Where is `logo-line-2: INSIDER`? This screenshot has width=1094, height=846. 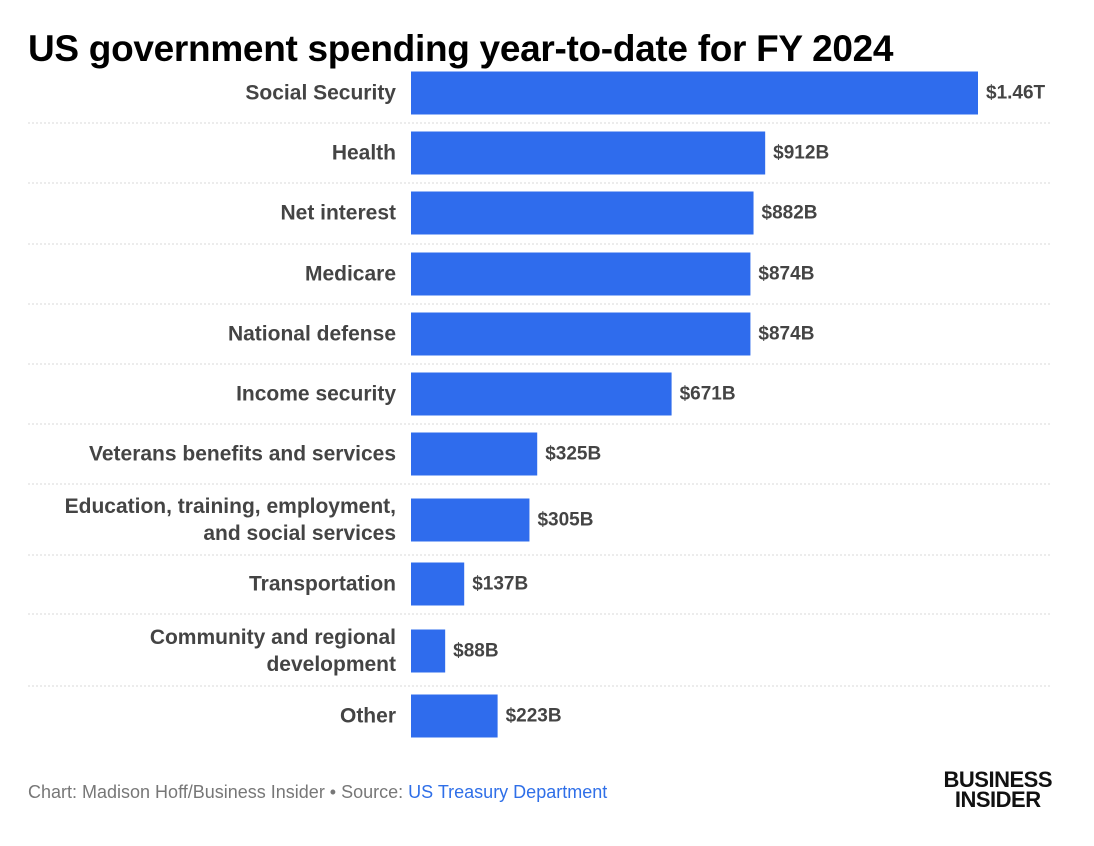 logo-line-2: INSIDER is located at coordinates (997, 799).